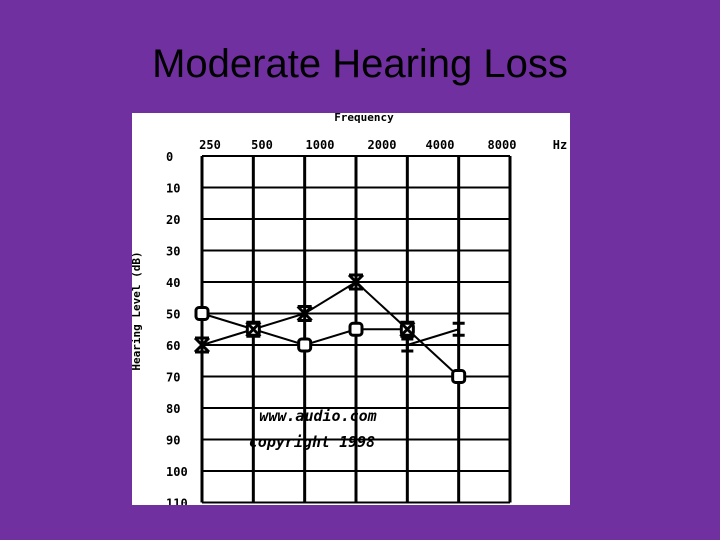 This screenshot has width=720, height=540. What do you see at coordinates (502, 145) in the screenshot?
I see `x-tick-label: 8000` at bounding box center [502, 145].